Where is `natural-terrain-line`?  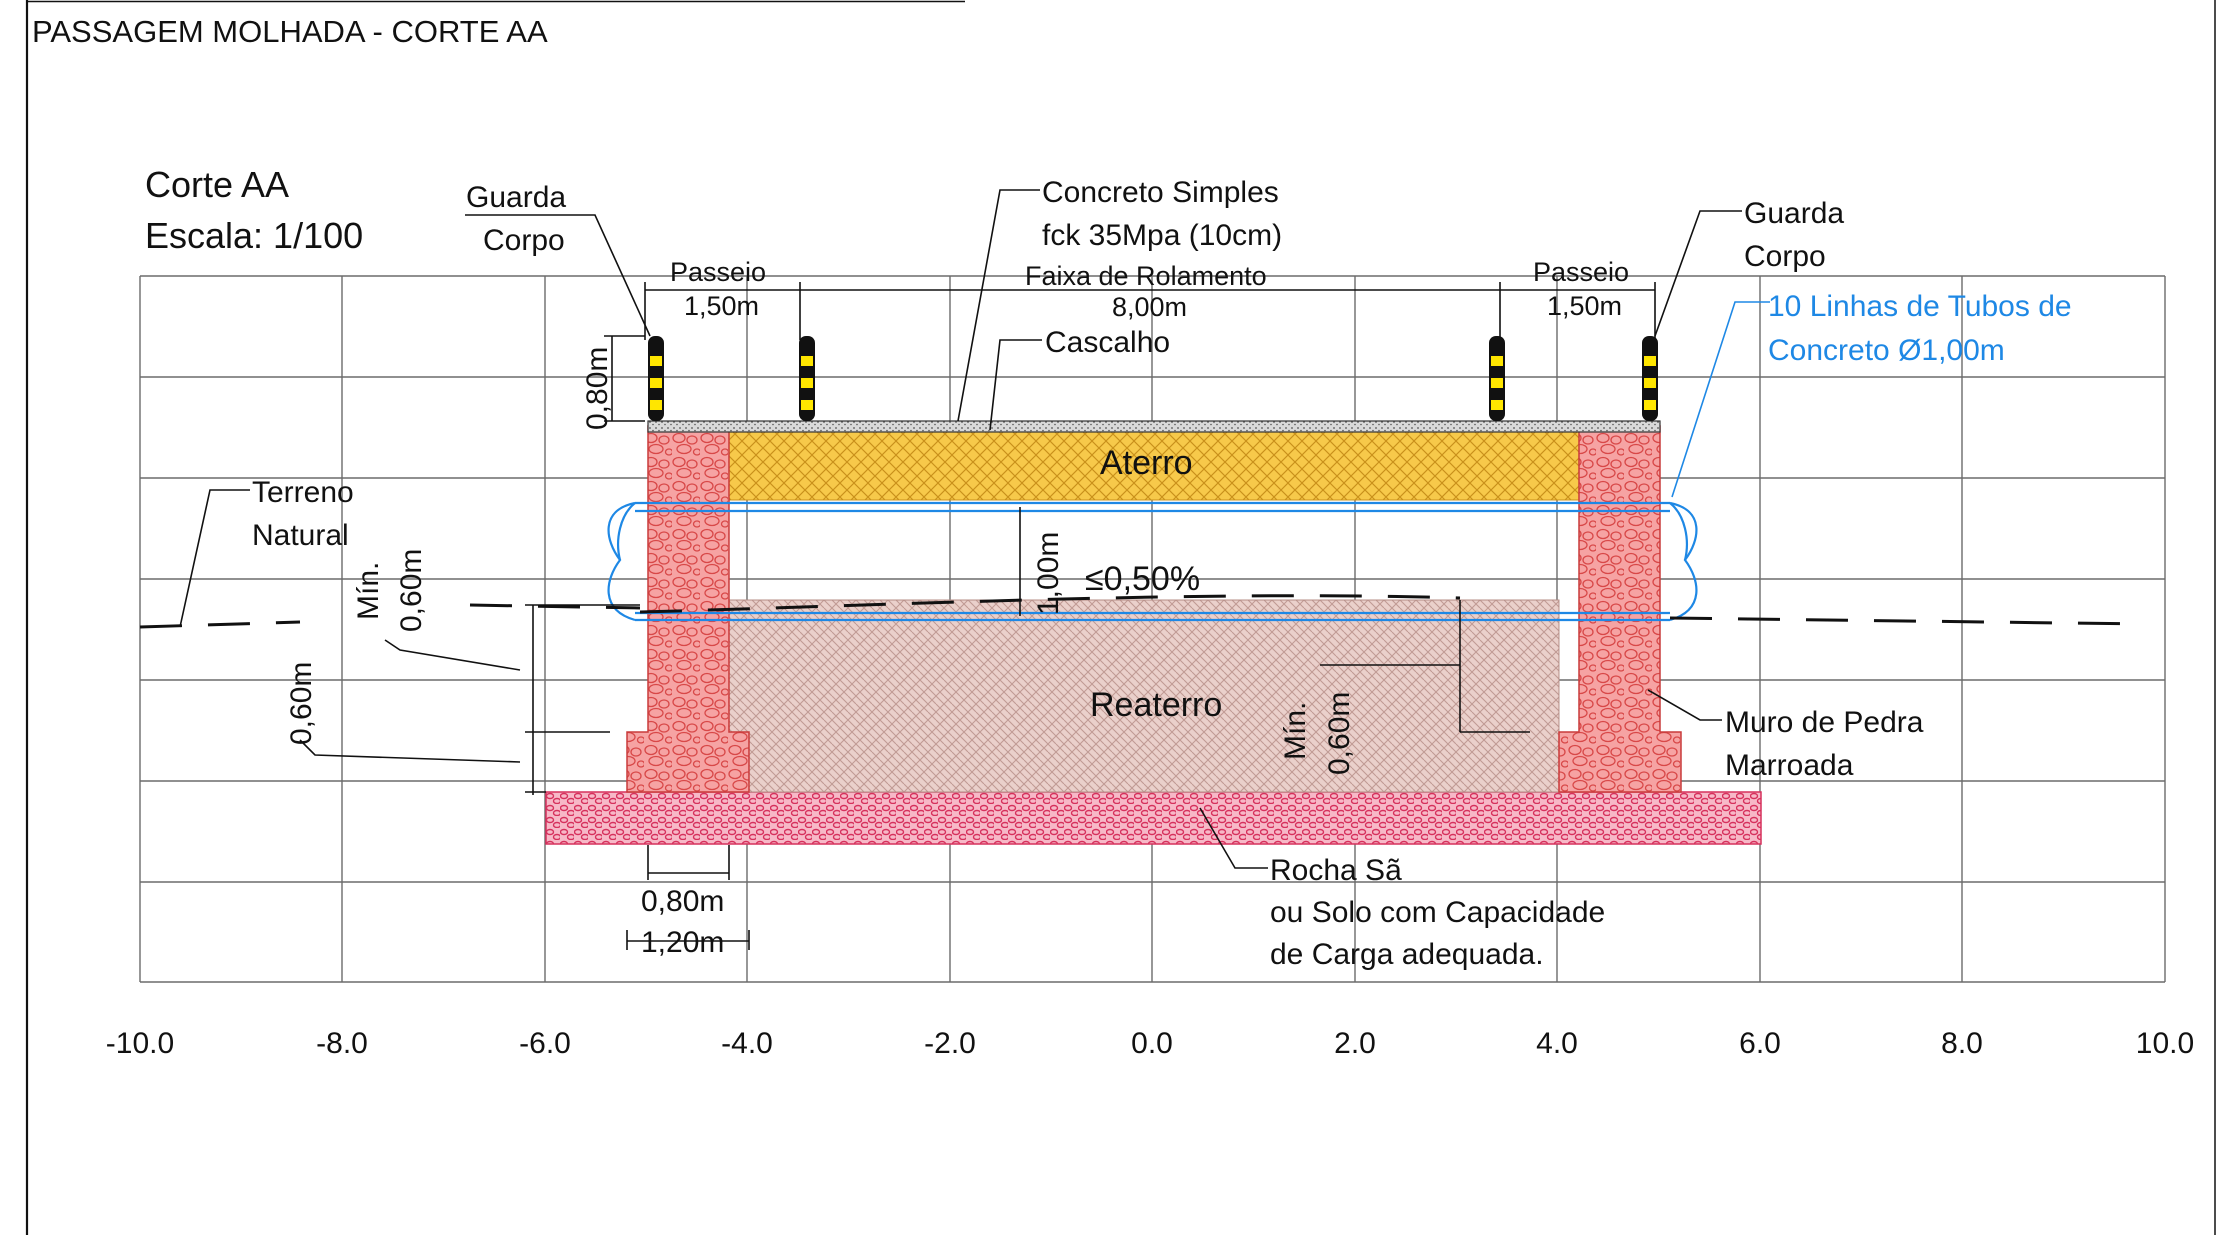 natural-terrain-line is located at coordinates (1142, 616).